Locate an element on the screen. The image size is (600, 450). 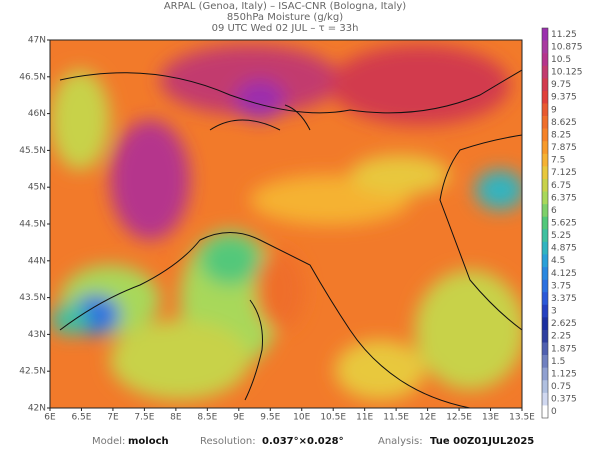
colorbar-label: 10.875 is located at coordinates (567, 47).